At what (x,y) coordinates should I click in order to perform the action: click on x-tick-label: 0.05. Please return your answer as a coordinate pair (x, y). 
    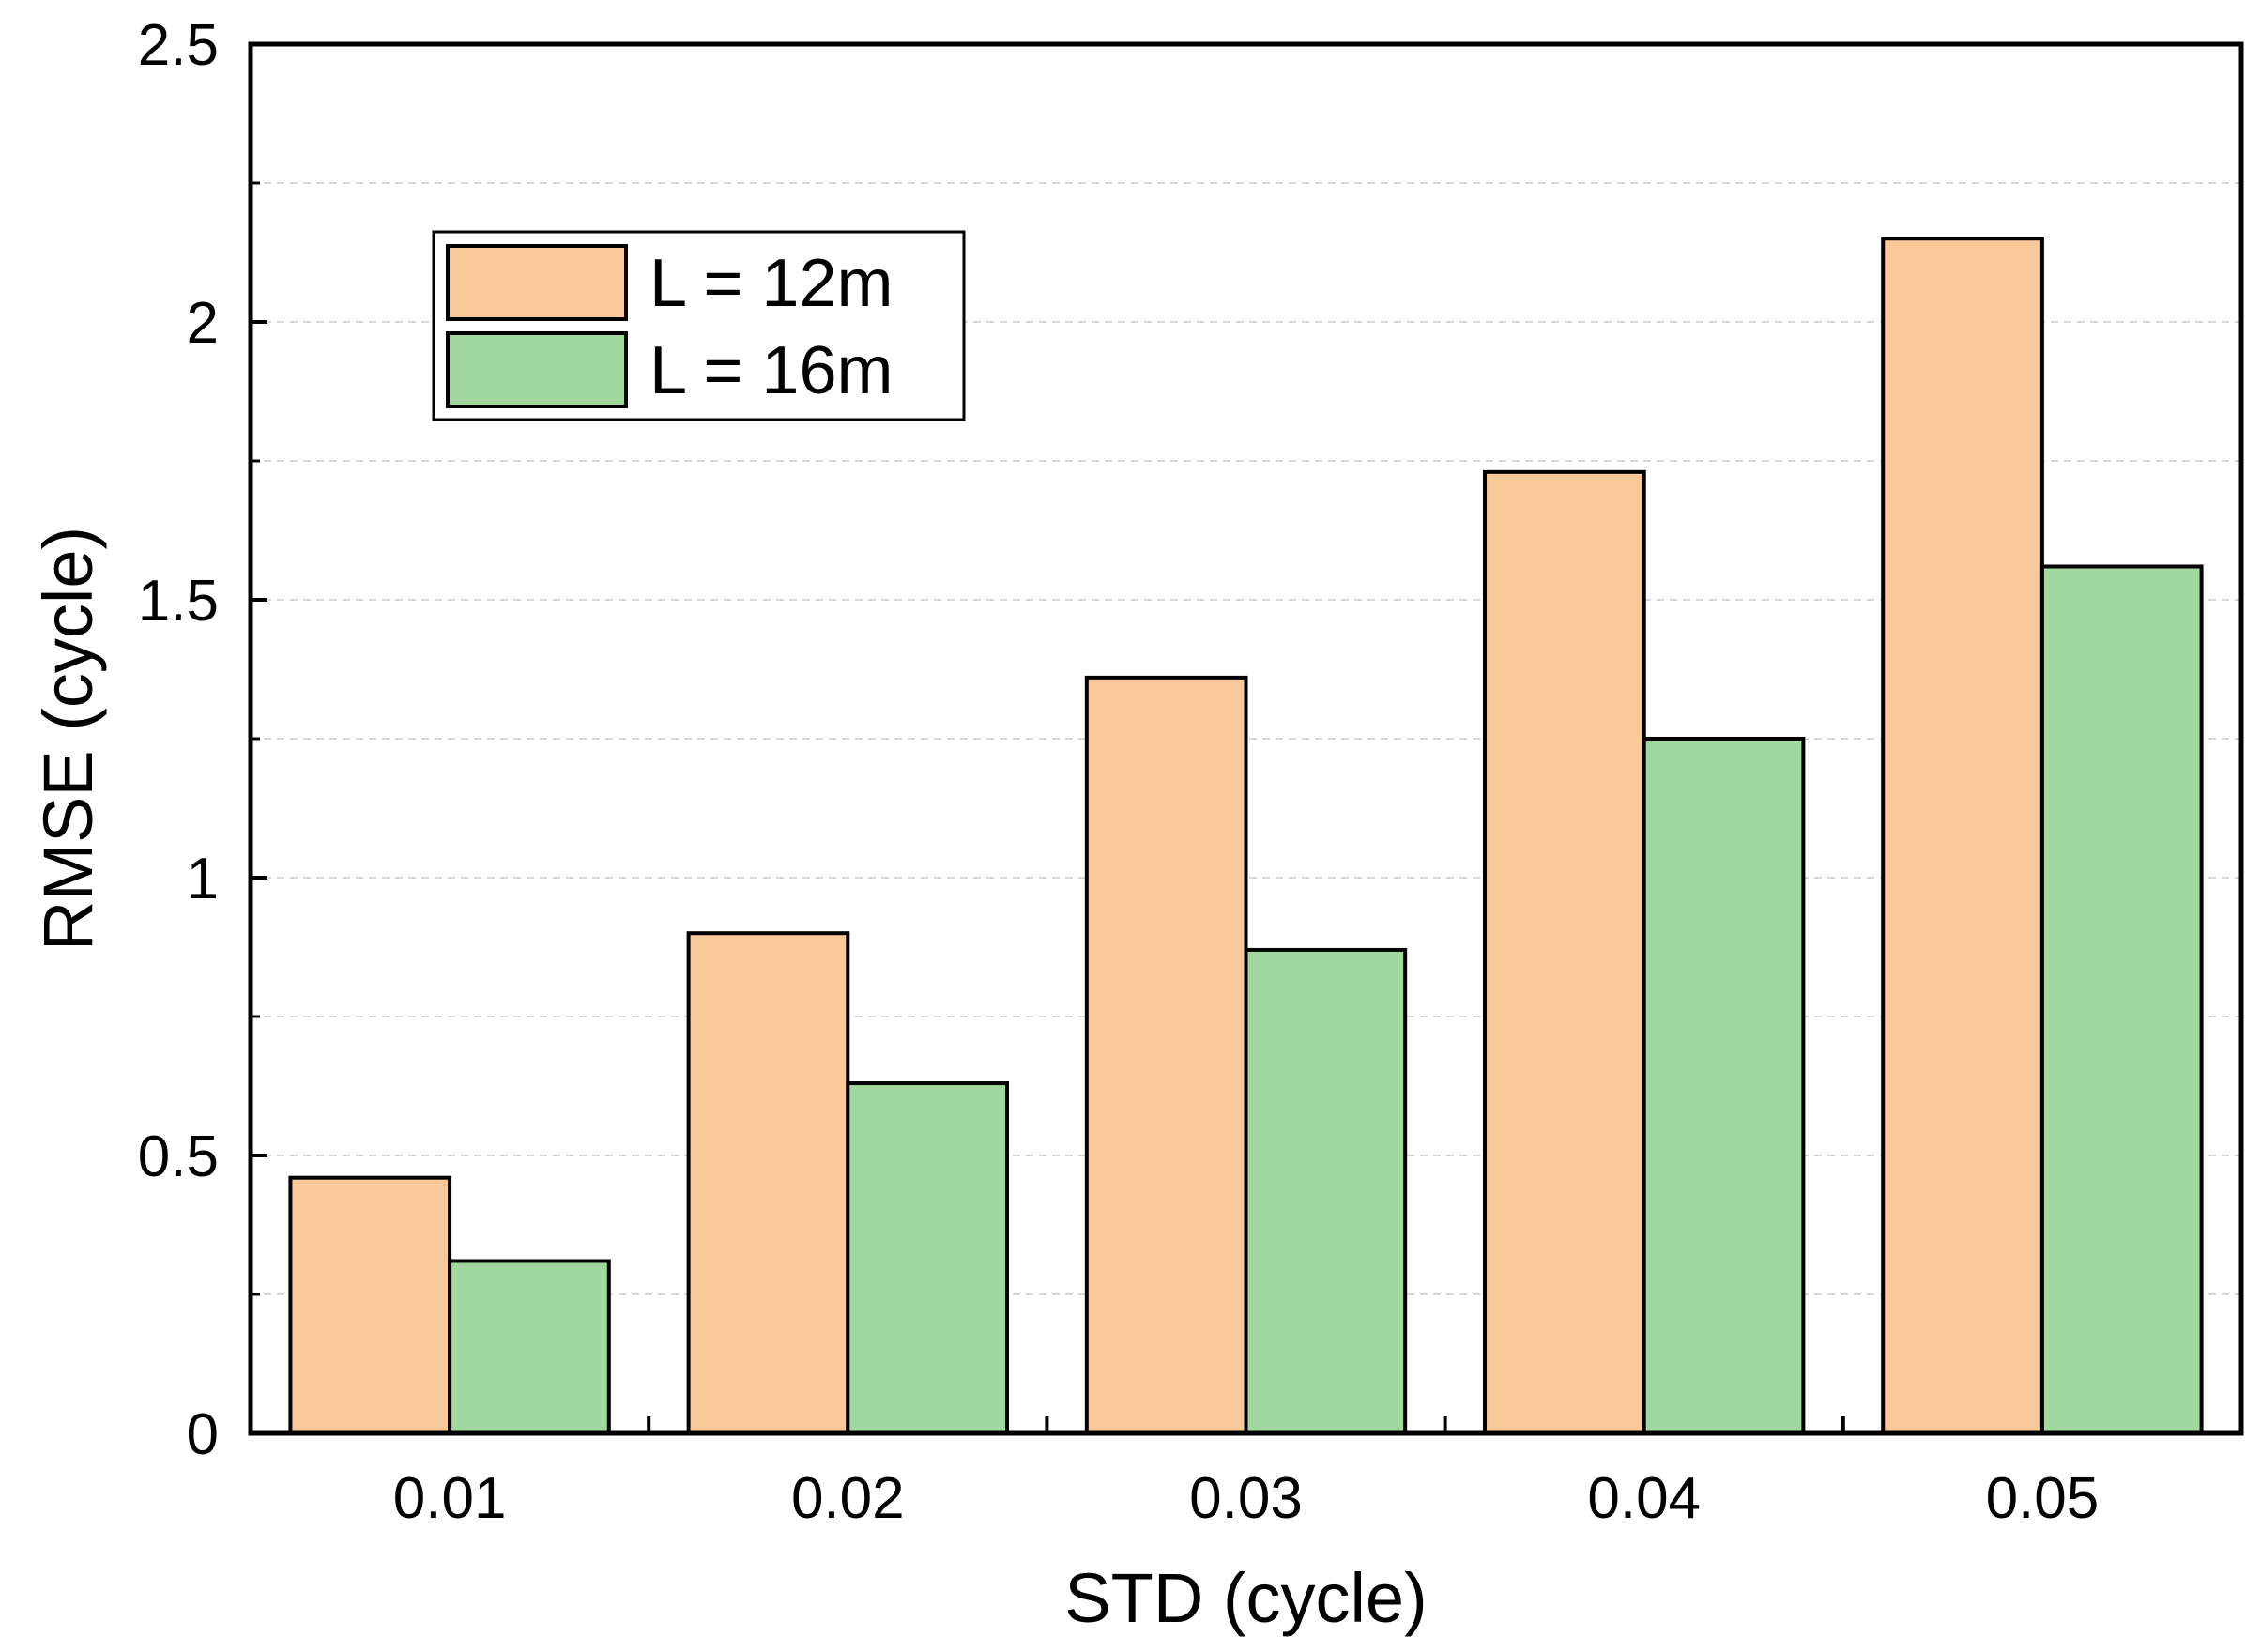
    Looking at the image, I should click on (2043, 1498).